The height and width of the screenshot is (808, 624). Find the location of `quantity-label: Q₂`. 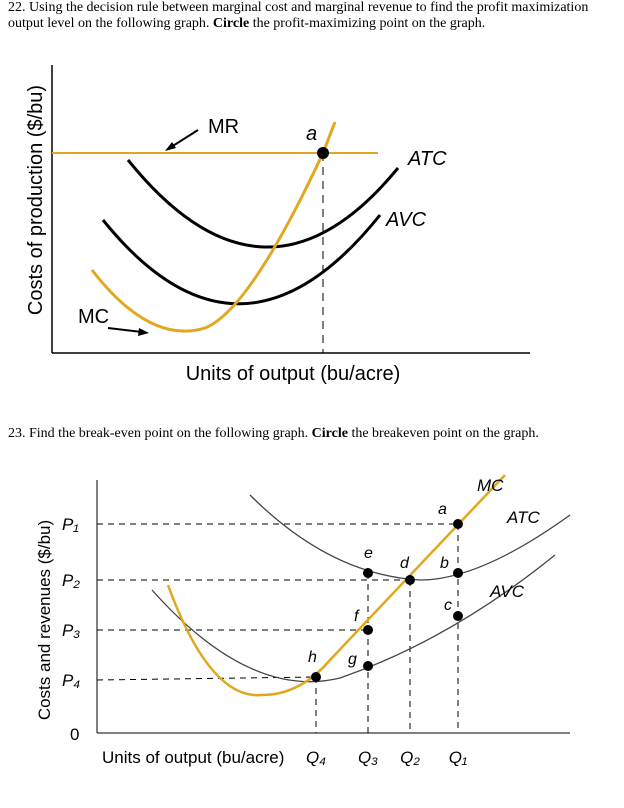

quantity-label: Q₂ is located at coordinates (410, 757).